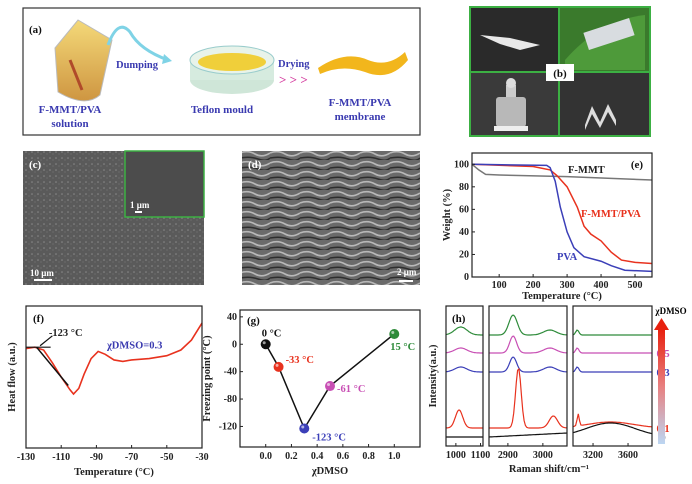 Image resolution: width=692 pixels, height=484 pixels. I want to click on panel-f-label: (f), so click(38, 319).